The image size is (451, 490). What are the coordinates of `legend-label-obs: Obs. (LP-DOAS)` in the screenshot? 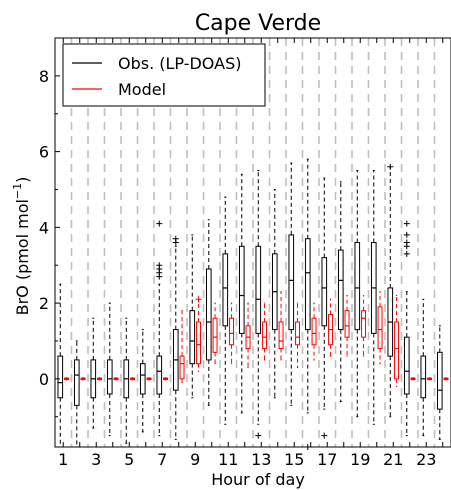 It's located at (179, 63).